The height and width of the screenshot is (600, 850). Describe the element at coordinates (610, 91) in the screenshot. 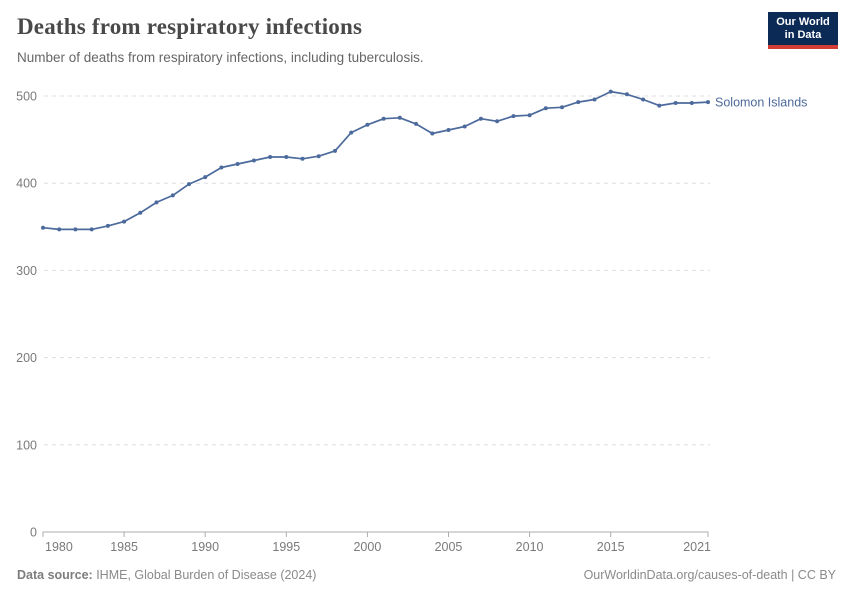

I see `data-point-2015` at that location.